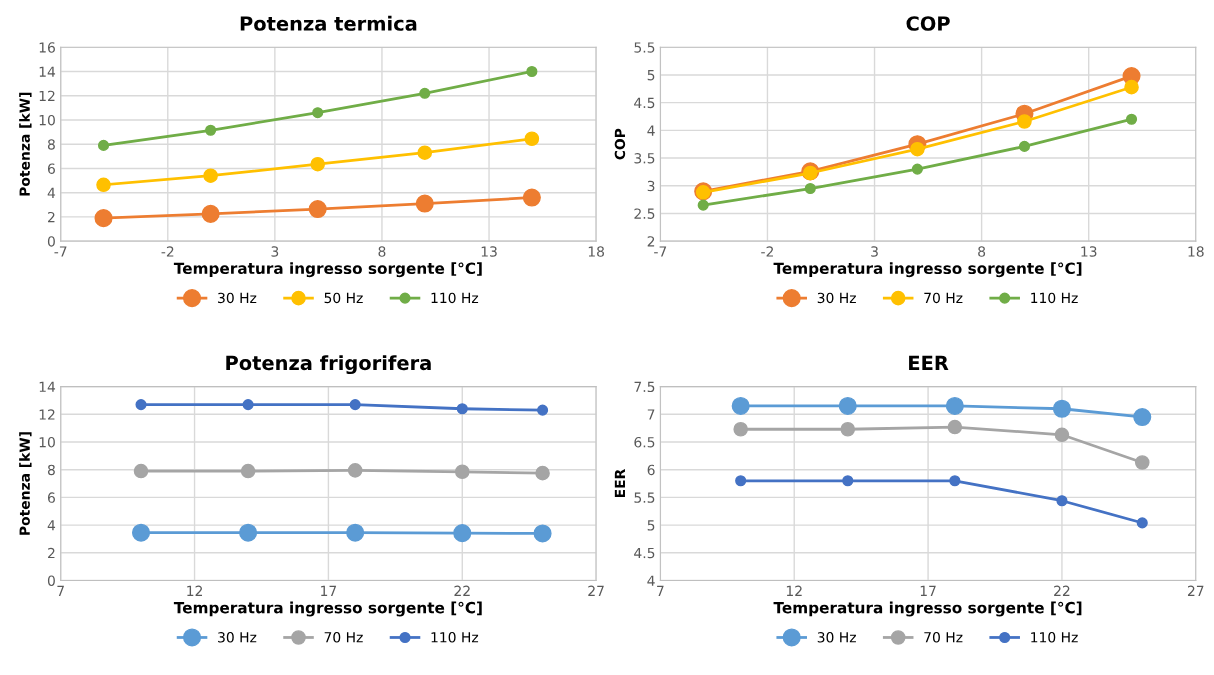 The height and width of the screenshot is (675, 1214). What do you see at coordinates (644, 213) in the screenshot?
I see `y-tick-label: 2.5` at bounding box center [644, 213].